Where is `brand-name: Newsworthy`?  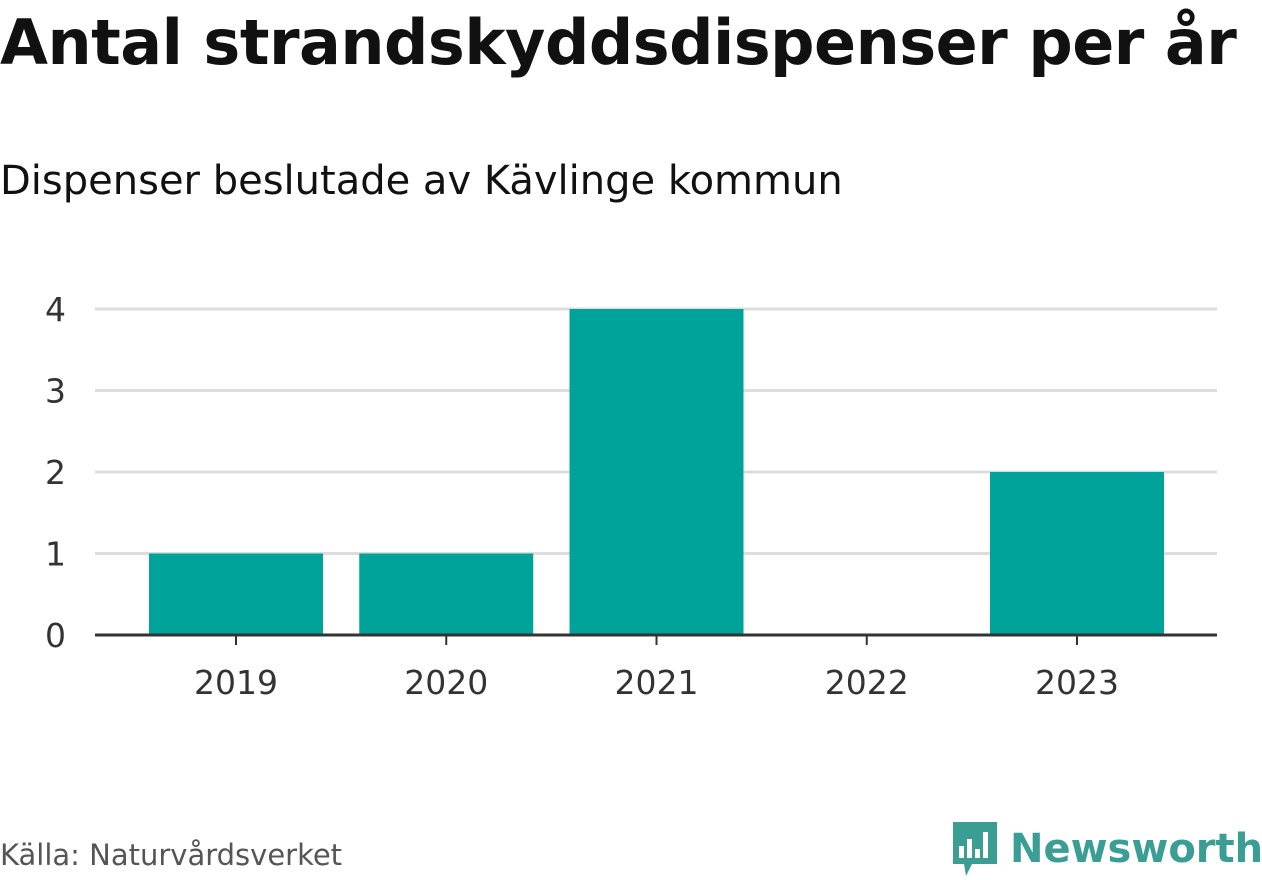 brand-name: Newsworthy is located at coordinates (1136, 849).